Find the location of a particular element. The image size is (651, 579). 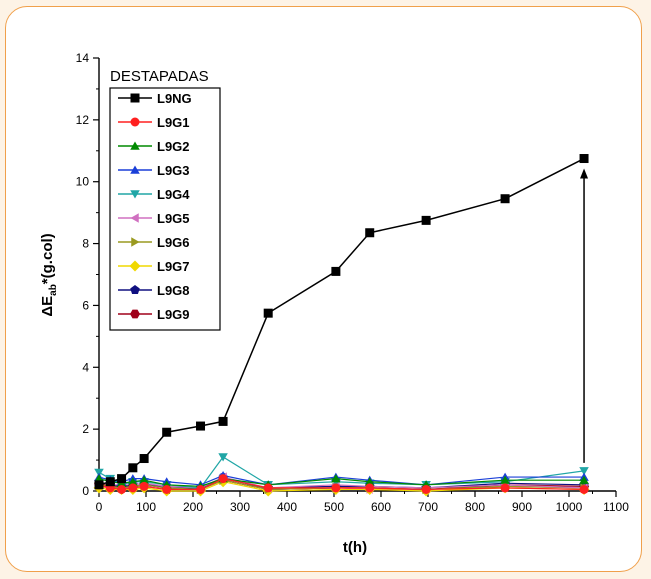

legend-box is located at coordinates (165, 209).